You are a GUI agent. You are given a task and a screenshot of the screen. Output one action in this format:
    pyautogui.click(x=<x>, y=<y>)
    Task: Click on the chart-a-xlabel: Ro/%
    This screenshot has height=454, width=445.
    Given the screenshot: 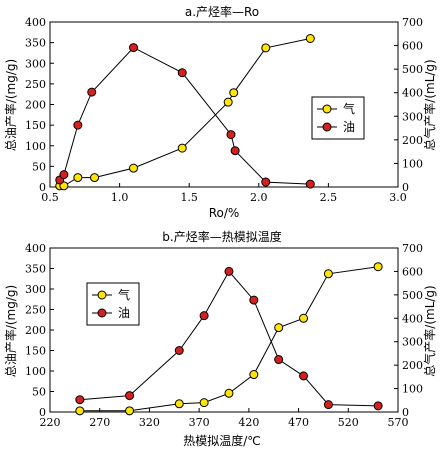 What is the action you would take?
    pyautogui.click(x=224, y=213)
    